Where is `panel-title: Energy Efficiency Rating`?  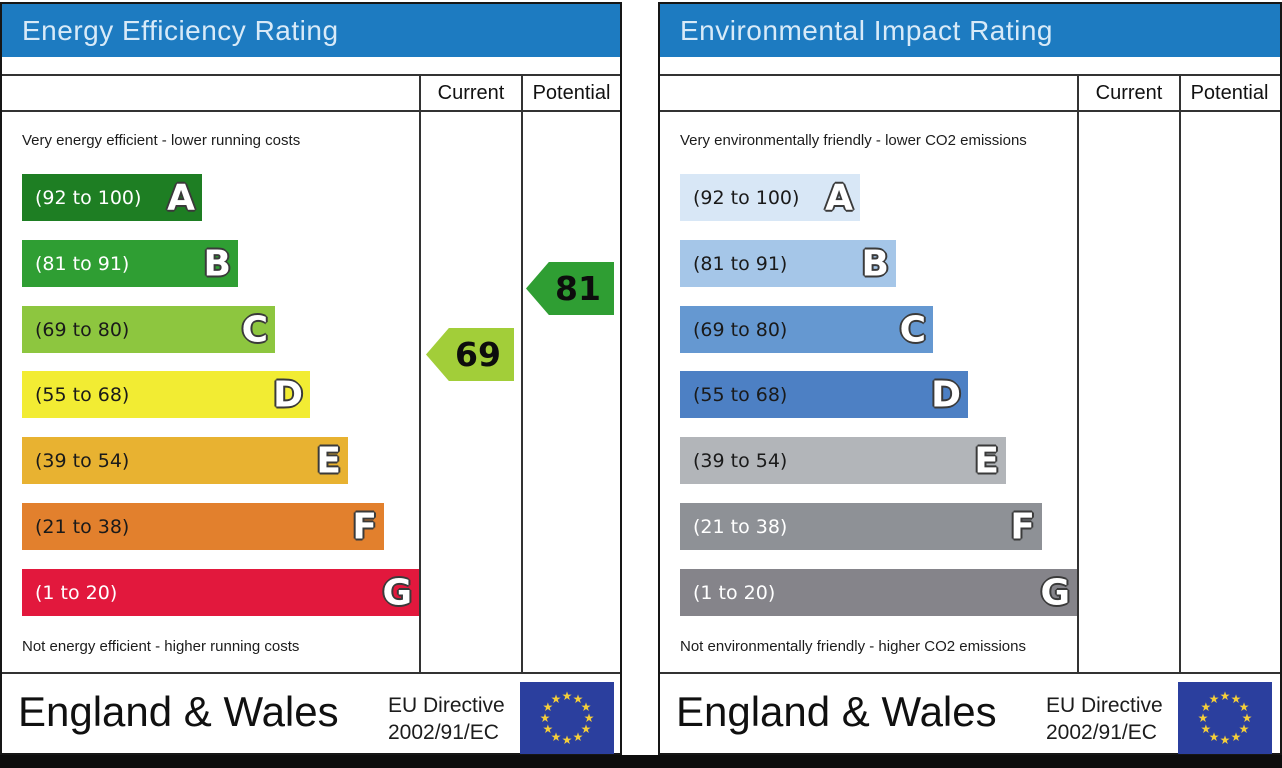 panel-title: Energy Efficiency Rating is located at coordinates (180, 30).